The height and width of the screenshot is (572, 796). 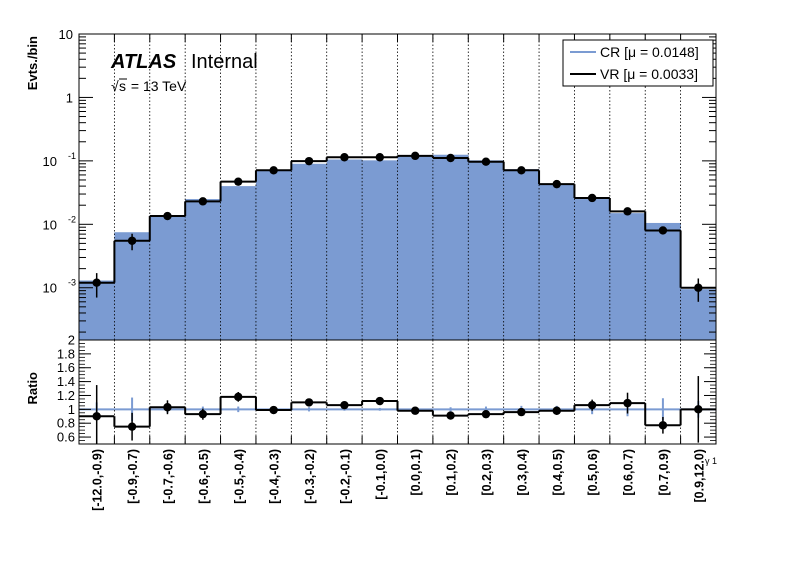 I want to click on ratio-y-tick-label: 1.6, so click(x=66, y=367).